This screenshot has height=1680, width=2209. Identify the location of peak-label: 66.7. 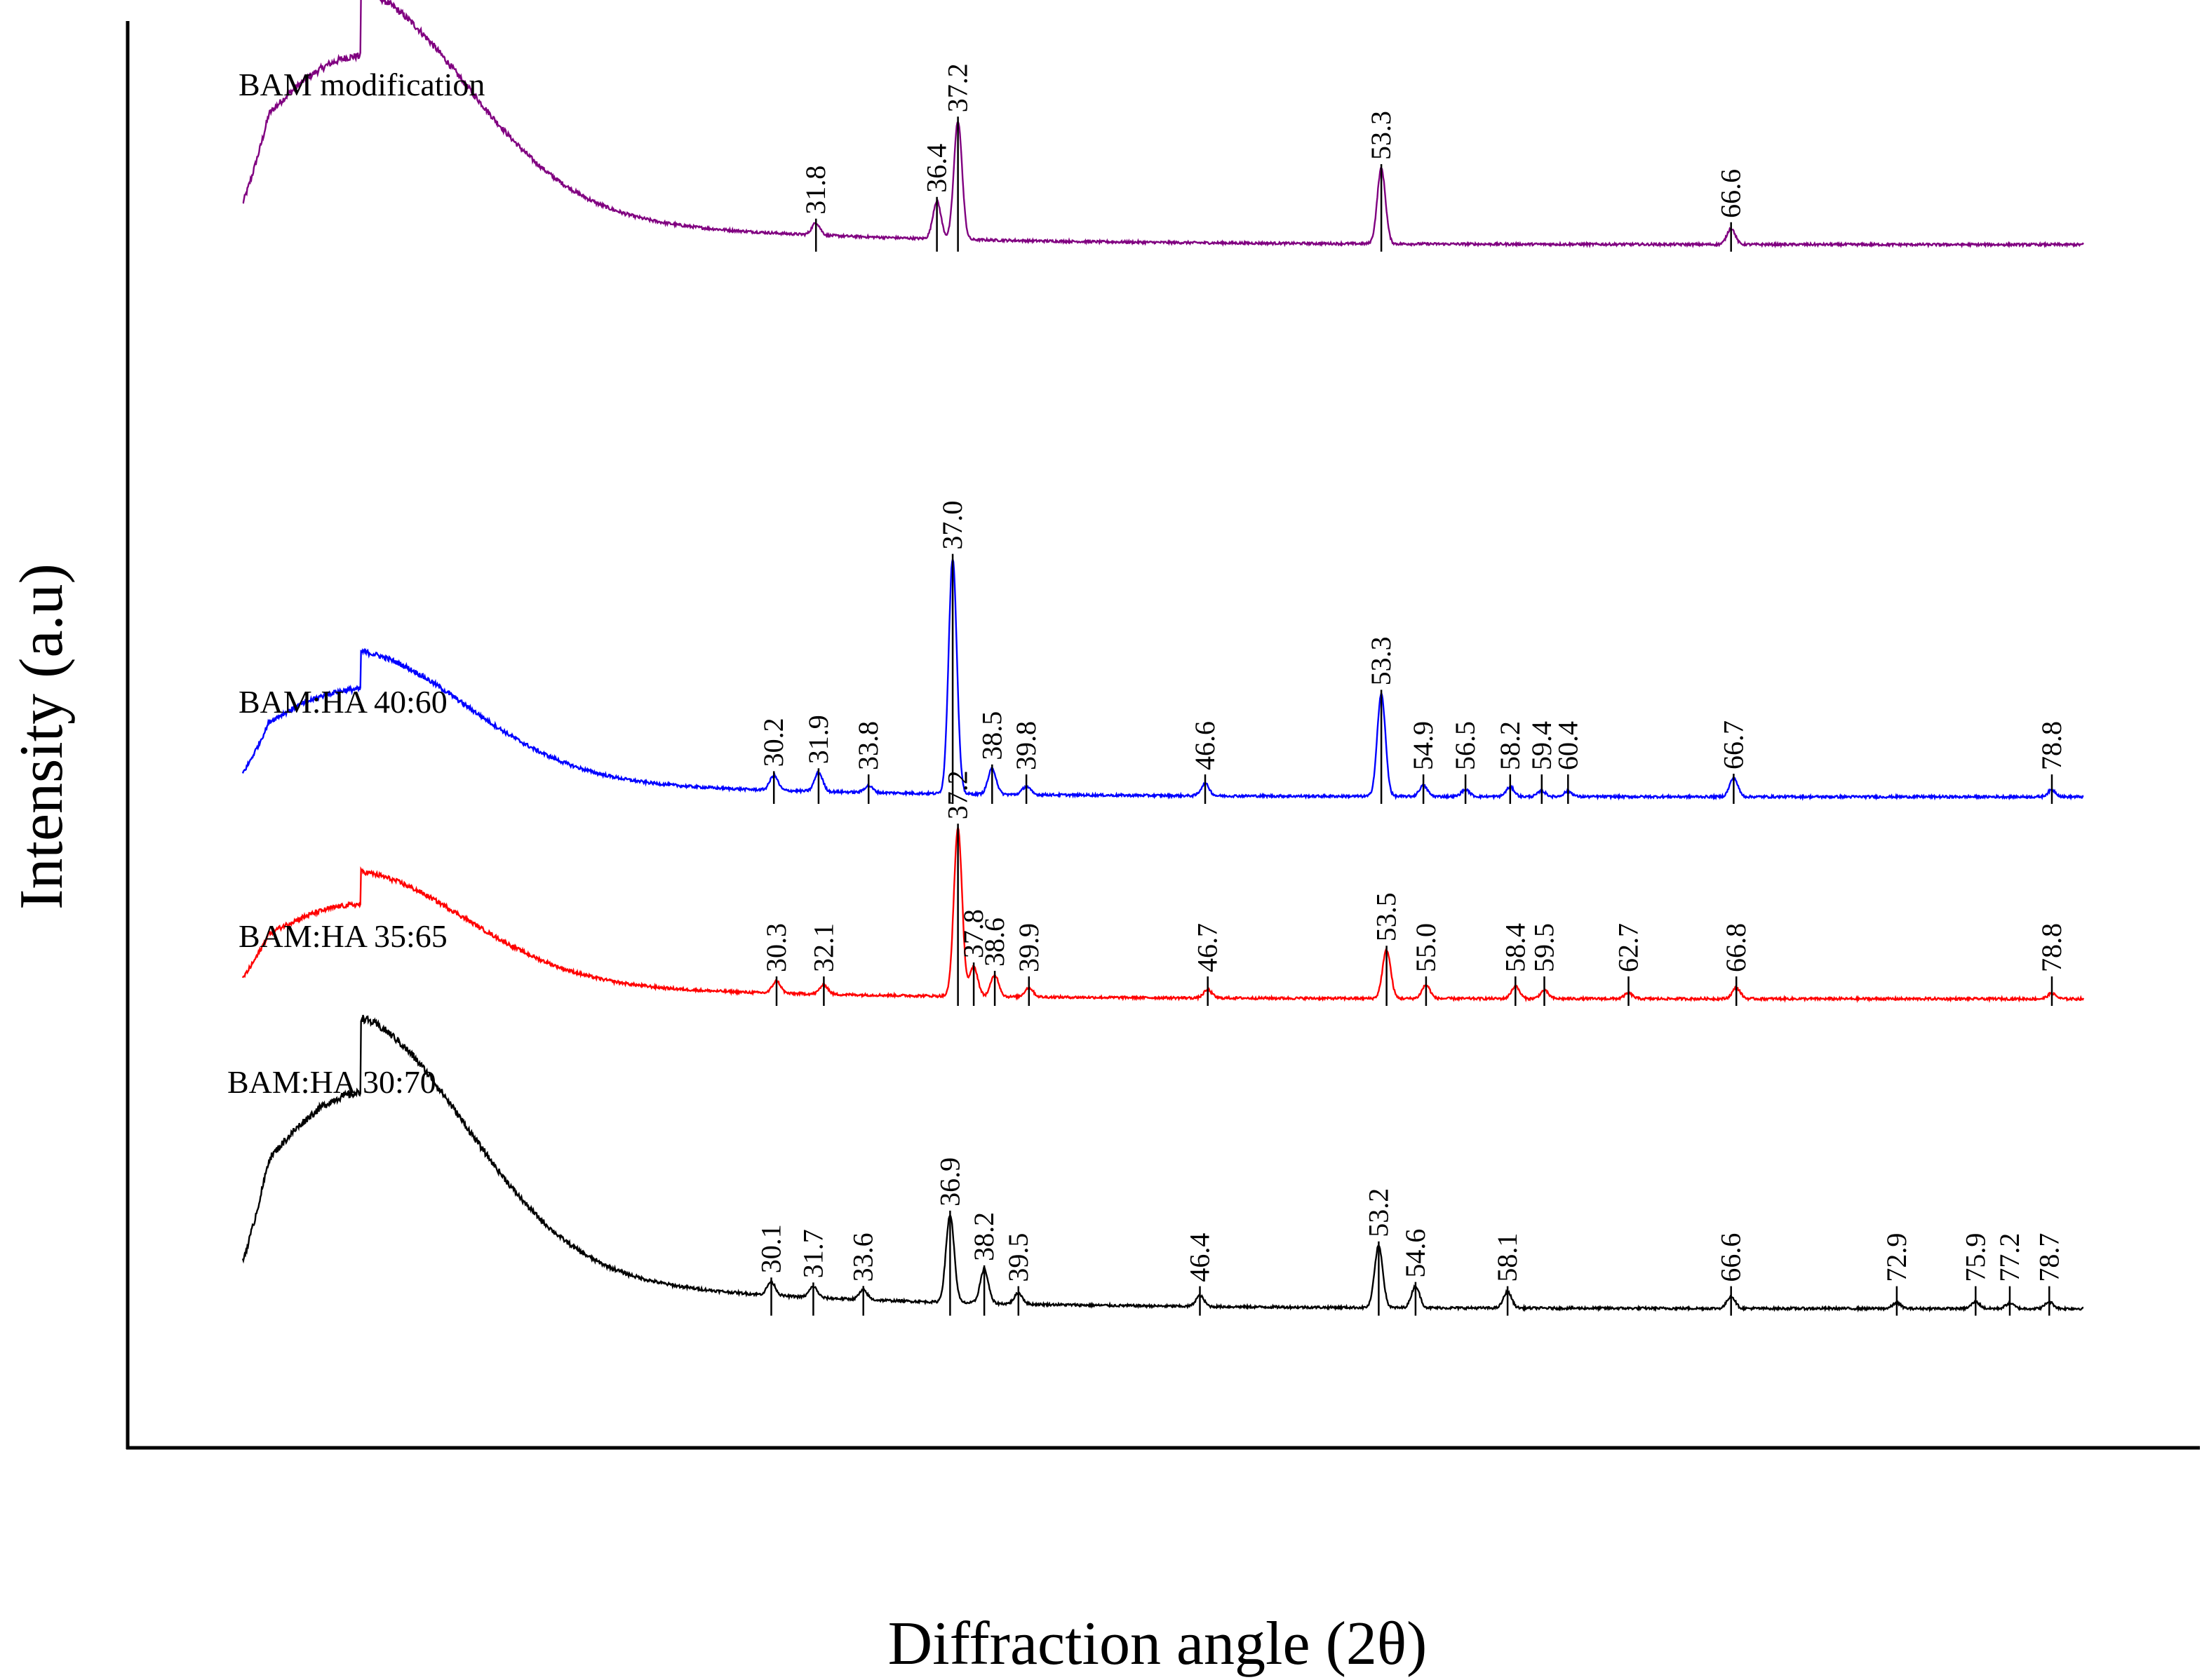
(1733, 745).